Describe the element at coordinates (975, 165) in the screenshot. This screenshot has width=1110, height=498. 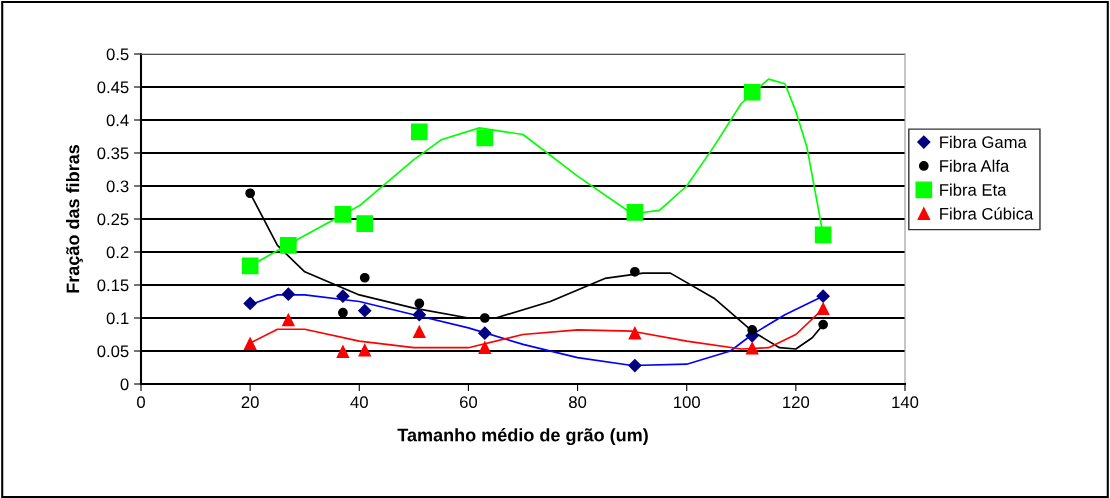
I see `legend-label: Fibra Alfa` at that location.